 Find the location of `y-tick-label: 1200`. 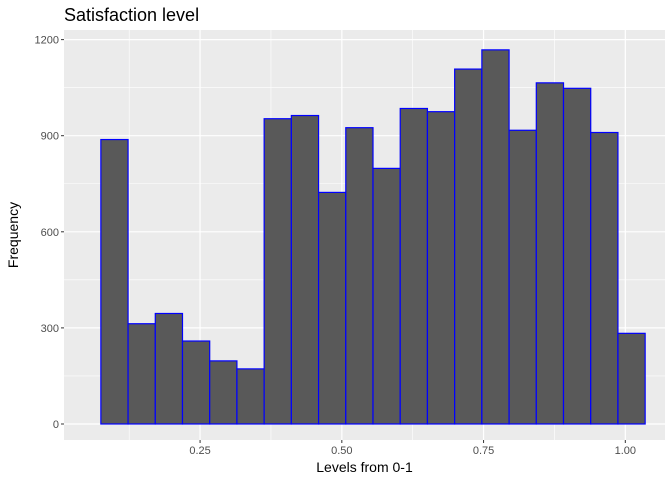

y-tick-label: 1200 is located at coordinates (47, 41).